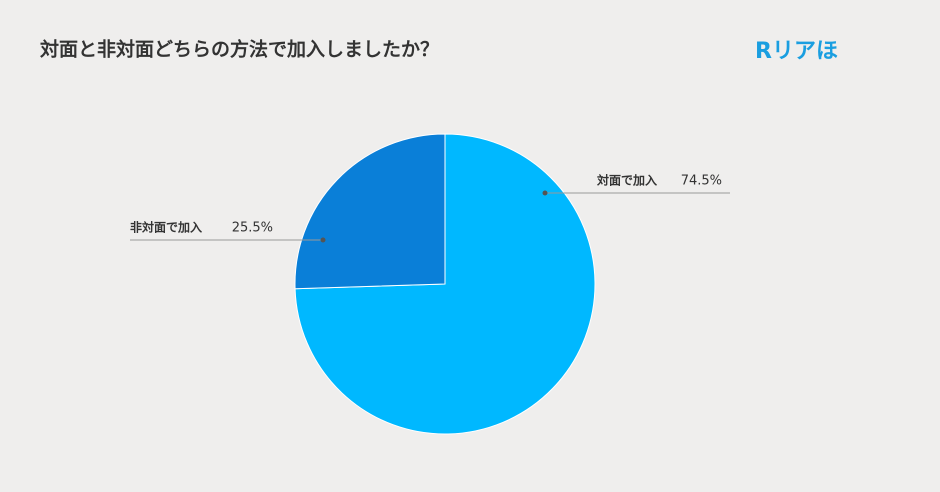  What do you see at coordinates (166, 227) in the screenshot?
I see `slice-label: 非対面で加入` at bounding box center [166, 227].